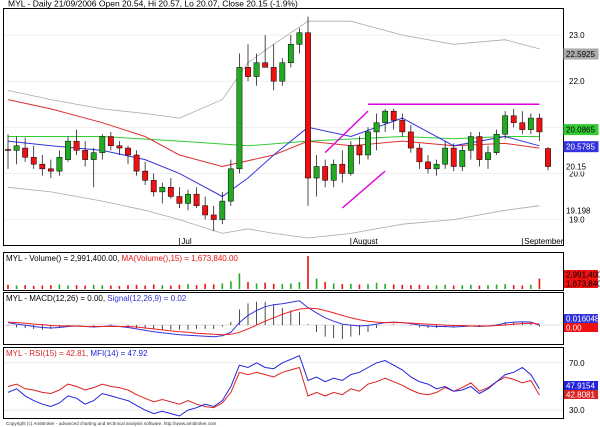 The width and height of the screenshot is (600, 427). Describe the element at coordinates (283, 386) in the screenshot. I see `rsi-plot` at that location.